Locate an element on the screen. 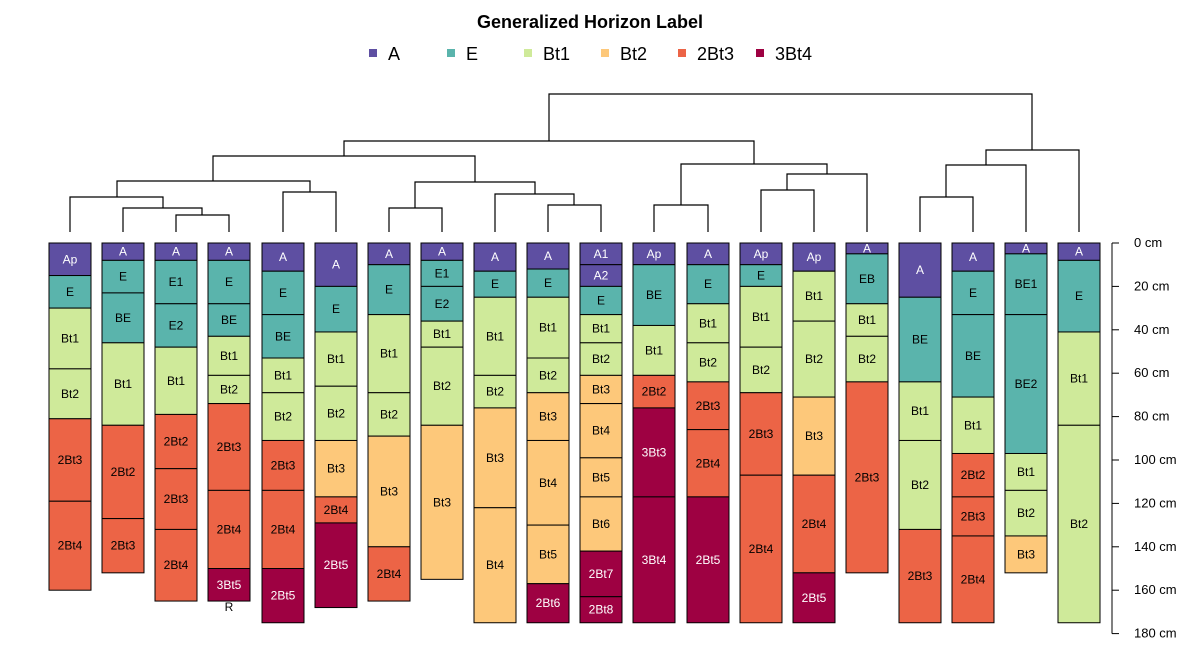 Image resolution: width=1200 pixels, height=660 pixels. soil-profile: Ap Bt1 Bt2 Bt3 2Bt4 2Bt5 is located at coordinates (814, 433).